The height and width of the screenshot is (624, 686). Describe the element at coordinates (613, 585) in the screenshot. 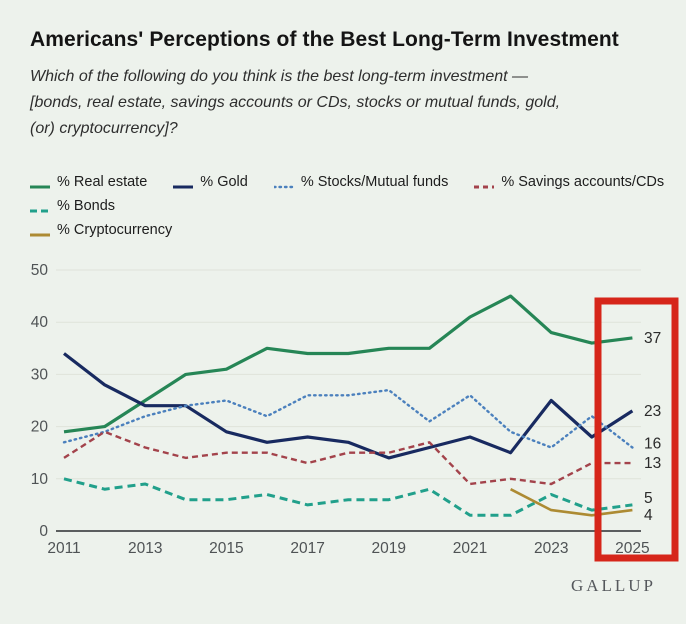

I see `gallup-logo: GALLUP` at that location.